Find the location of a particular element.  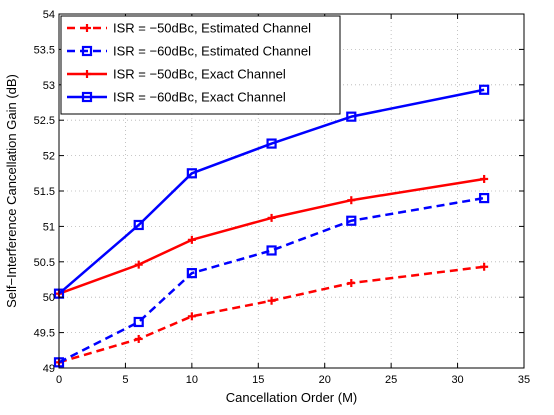

y-tick-label: 50 is located at coordinates (49, 298).